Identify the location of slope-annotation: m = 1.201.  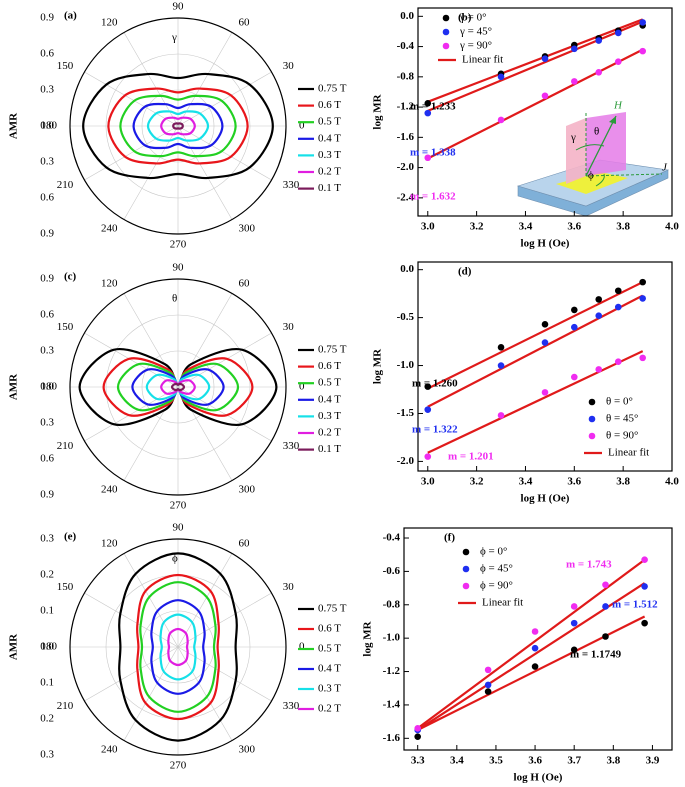
(471, 457).